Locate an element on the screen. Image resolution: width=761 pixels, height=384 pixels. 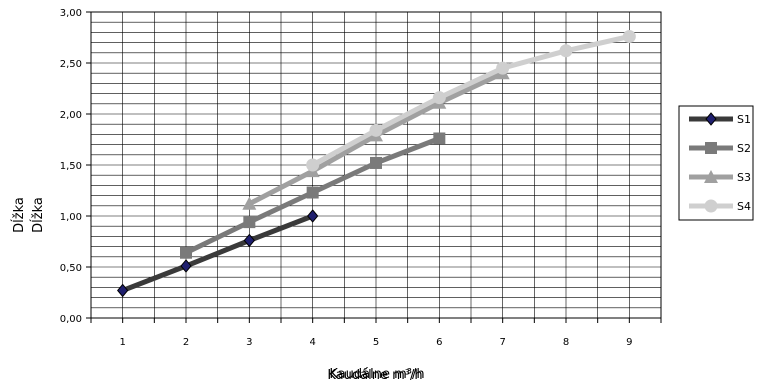
x-tick-label: 8 is located at coordinates (566, 342).